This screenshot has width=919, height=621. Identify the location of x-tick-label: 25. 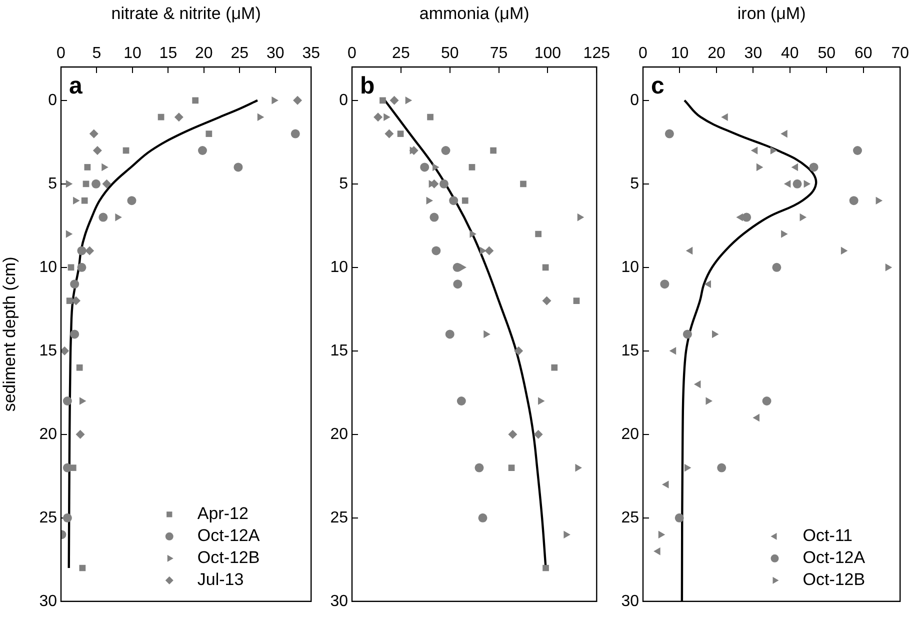
(401, 53).